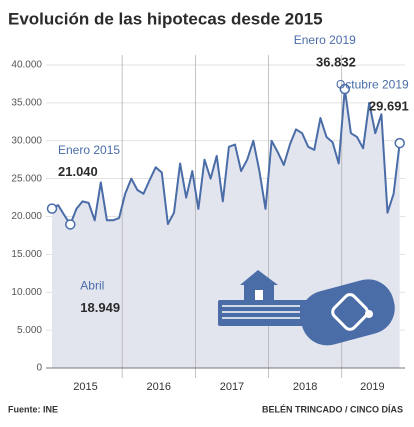 The image size is (414, 427). Describe the element at coordinates (33, 409) in the screenshot. I see `source: Fuente: INE` at that location.